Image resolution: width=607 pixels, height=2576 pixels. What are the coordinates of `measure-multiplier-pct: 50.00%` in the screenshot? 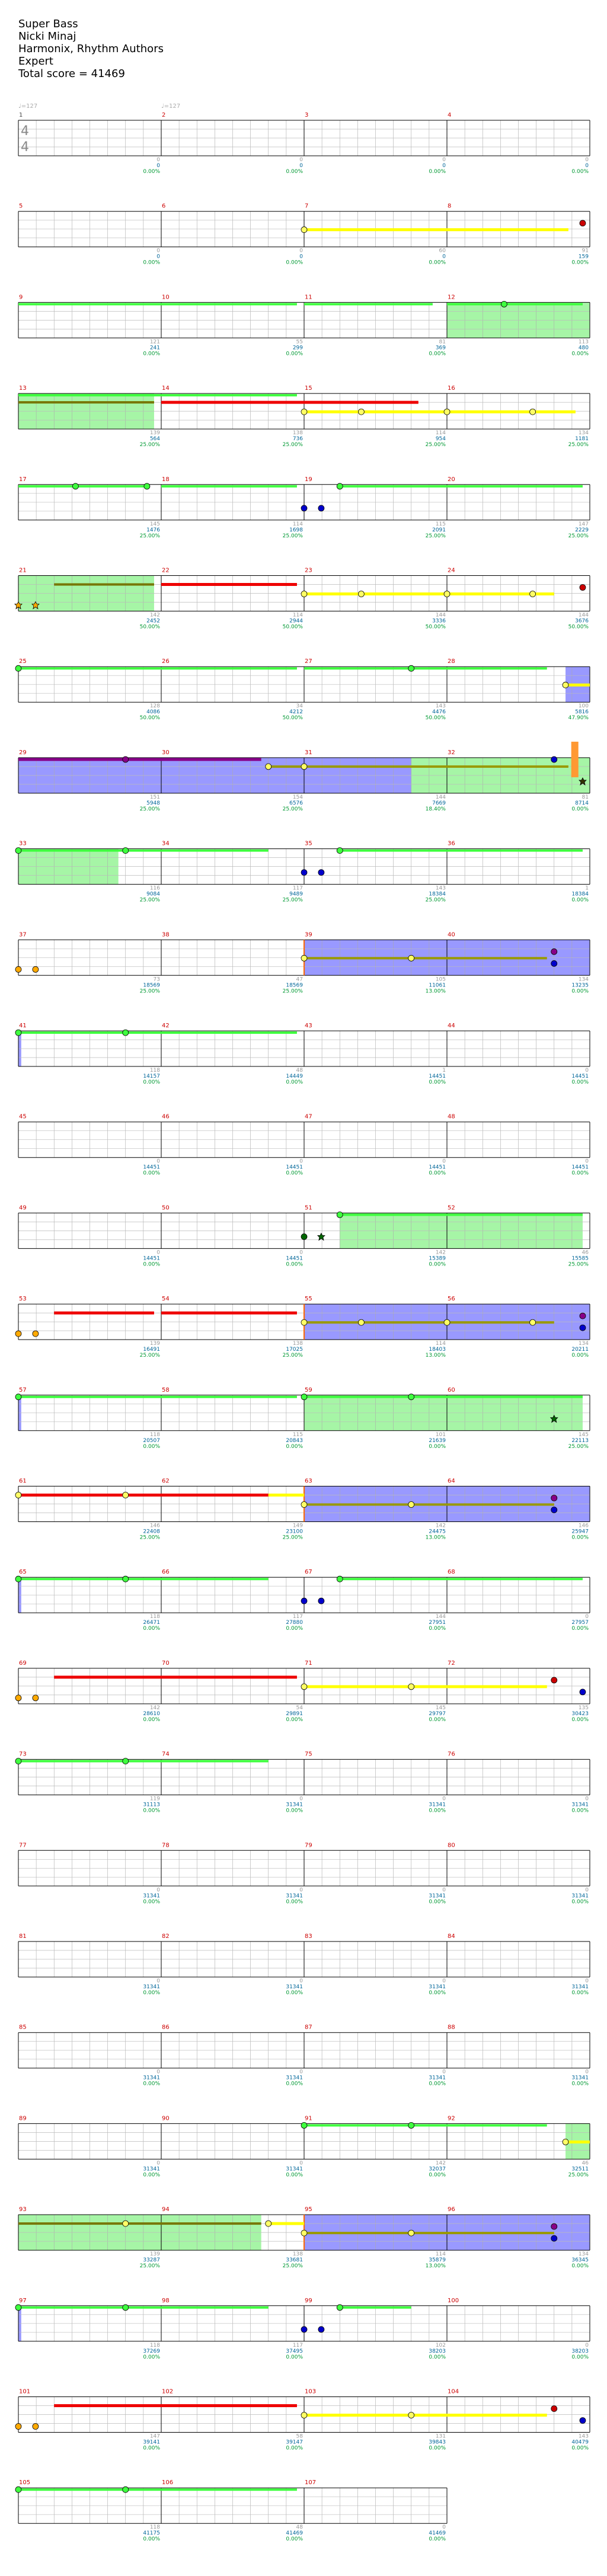 It's located at (578, 627).